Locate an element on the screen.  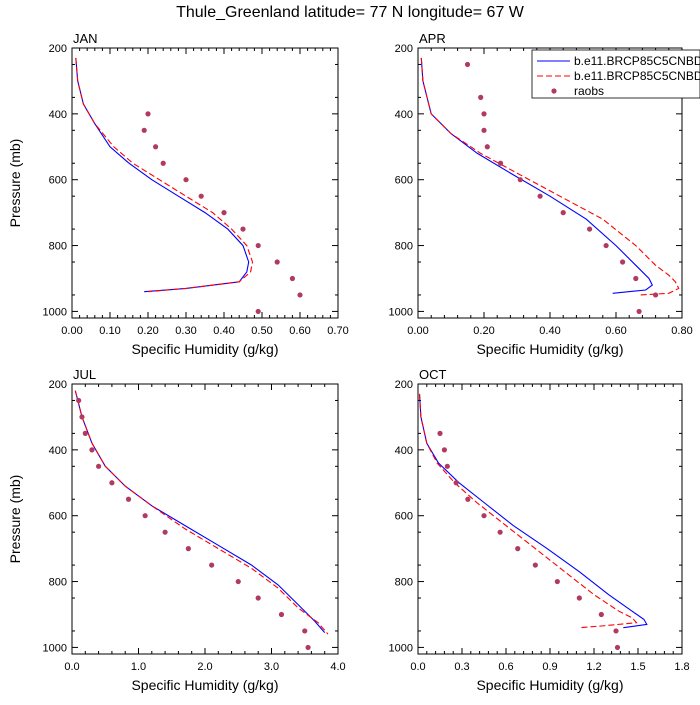
legend-box is located at coordinates (615, 74).